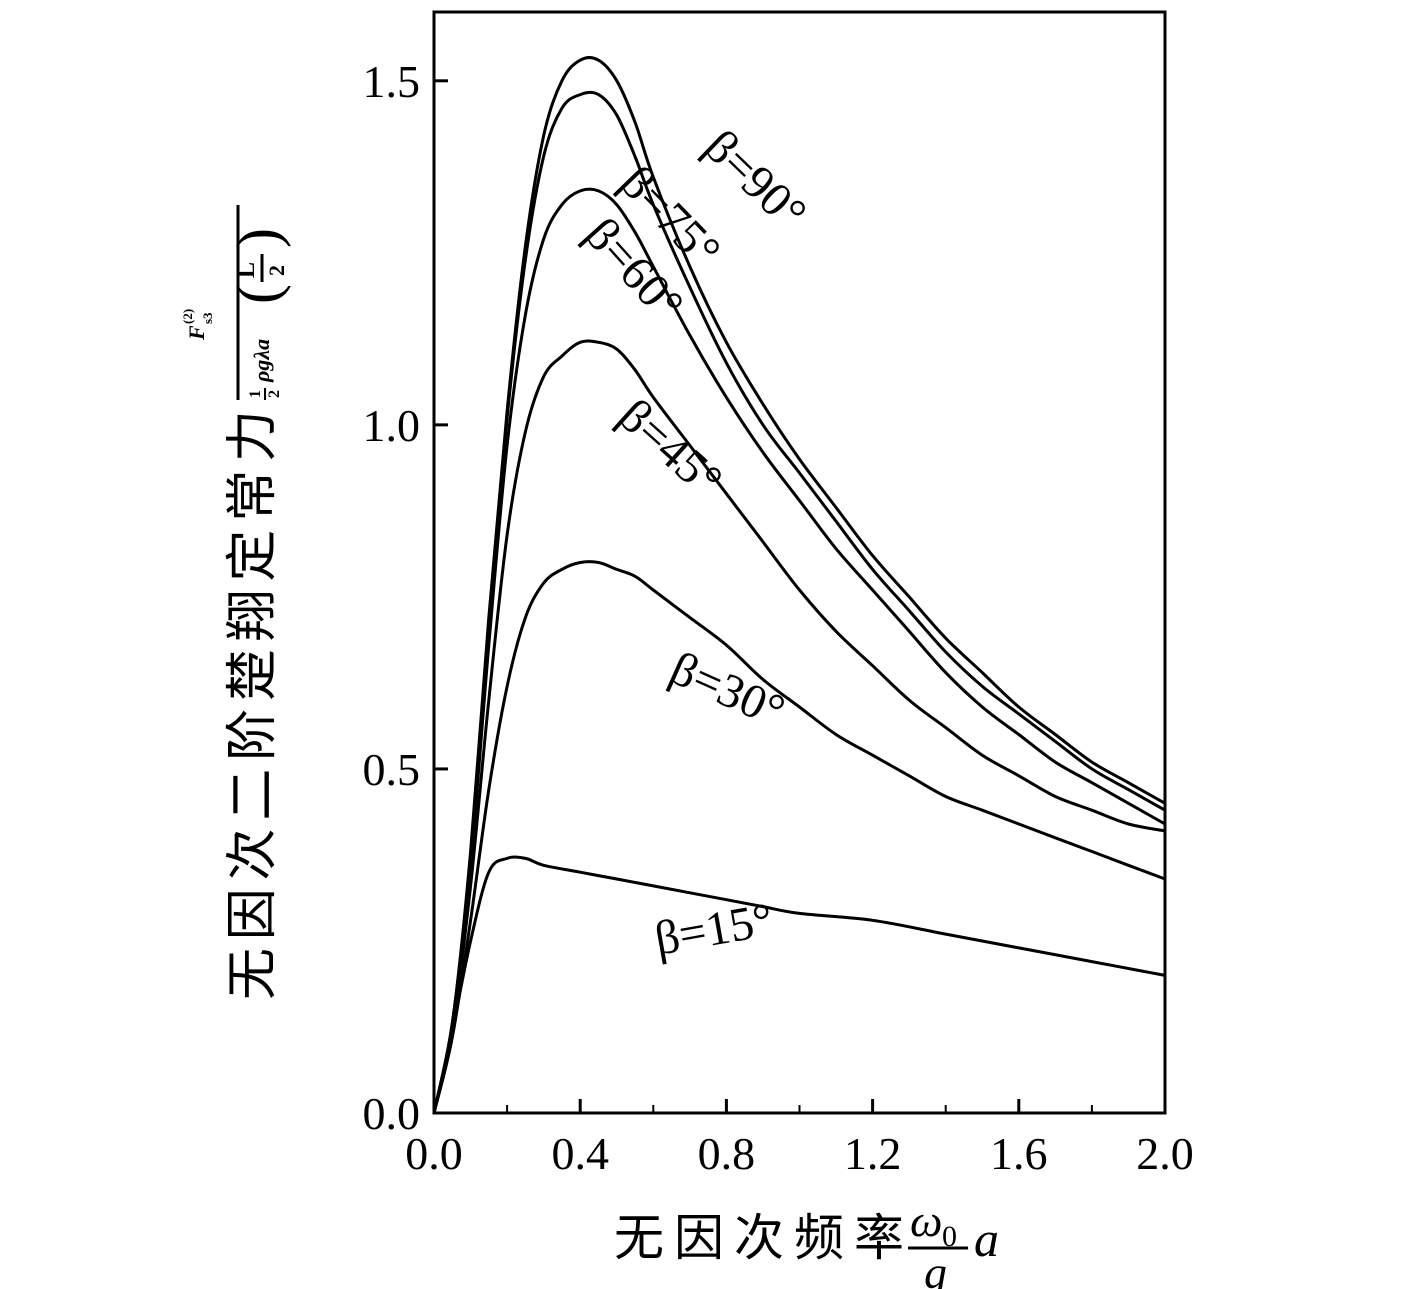  What do you see at coordinates (986, 1239) in the screenshot?
I see `x-frac-suffix: a` at bounding box center [986, 1239].